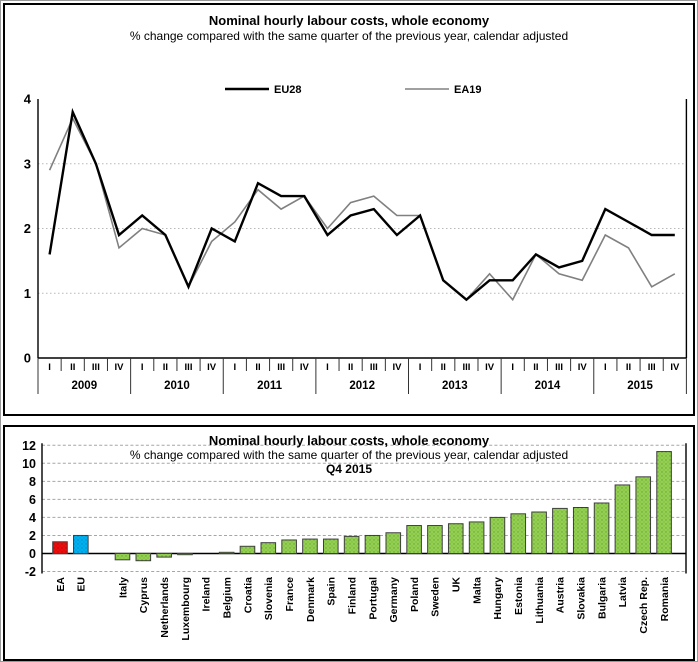 Image resolution: width=698 pixels, height=662 pixels. Describe the element at coordinates (540, 600) in the screenshot. I see `bar-label-Lithuania: Lithuania` at that location.